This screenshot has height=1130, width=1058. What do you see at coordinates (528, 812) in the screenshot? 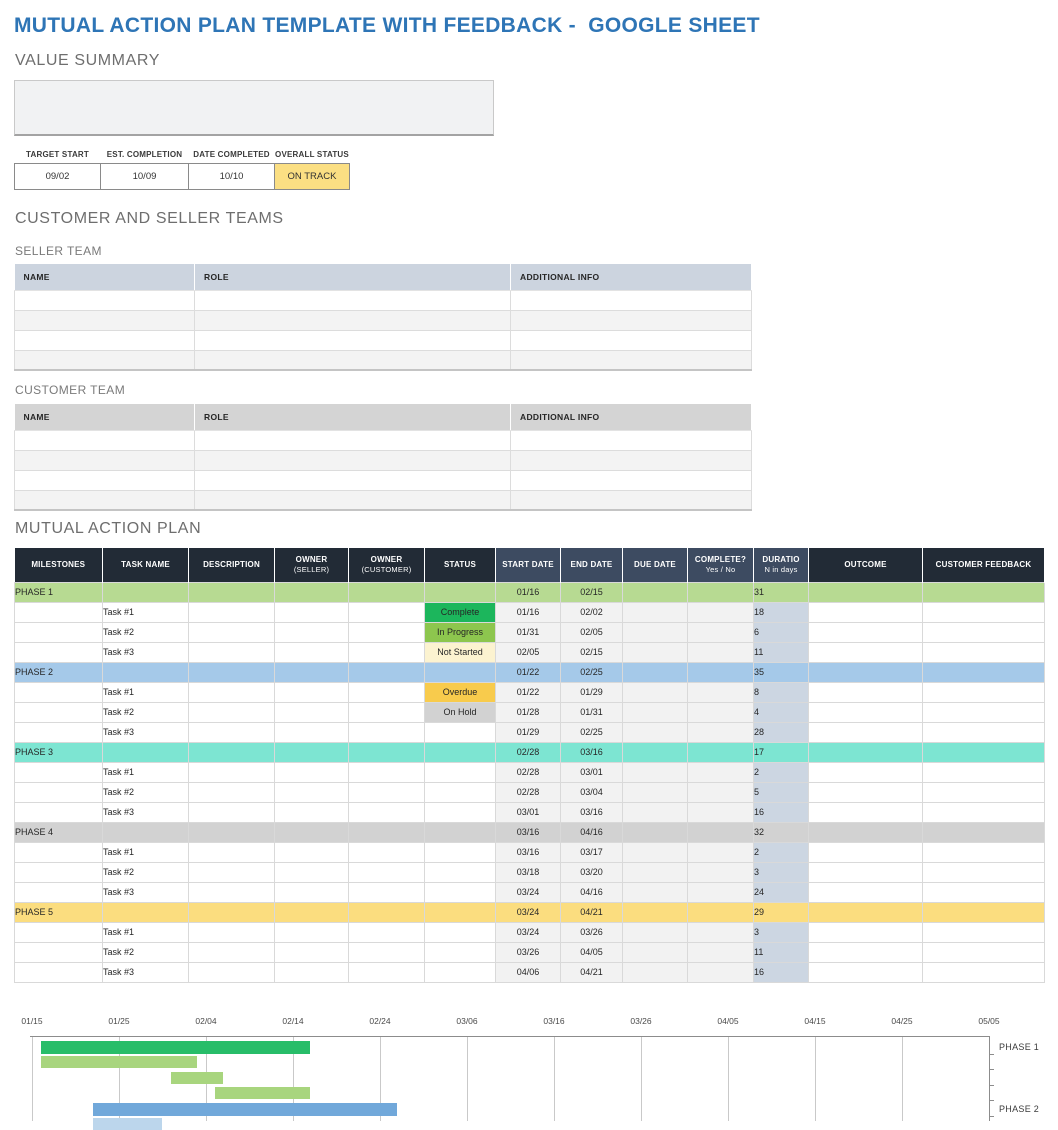
I see `start-date-cell: 03/01` at bounding box center [528, 812].